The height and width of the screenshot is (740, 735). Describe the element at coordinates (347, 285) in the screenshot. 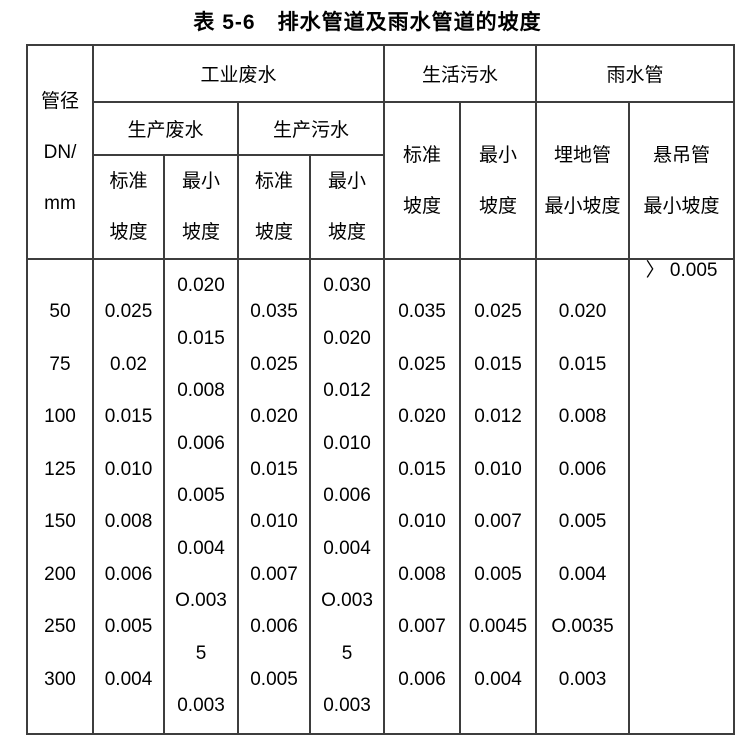

I see `cell-value: 0.030` at that location.